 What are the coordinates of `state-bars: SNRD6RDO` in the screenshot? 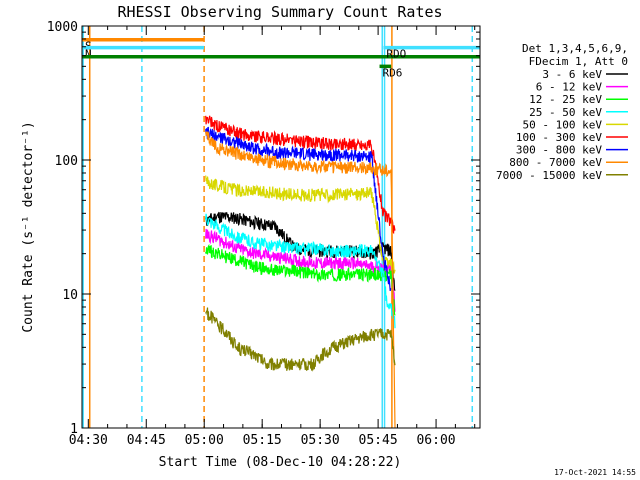 It's located at (281, 58).